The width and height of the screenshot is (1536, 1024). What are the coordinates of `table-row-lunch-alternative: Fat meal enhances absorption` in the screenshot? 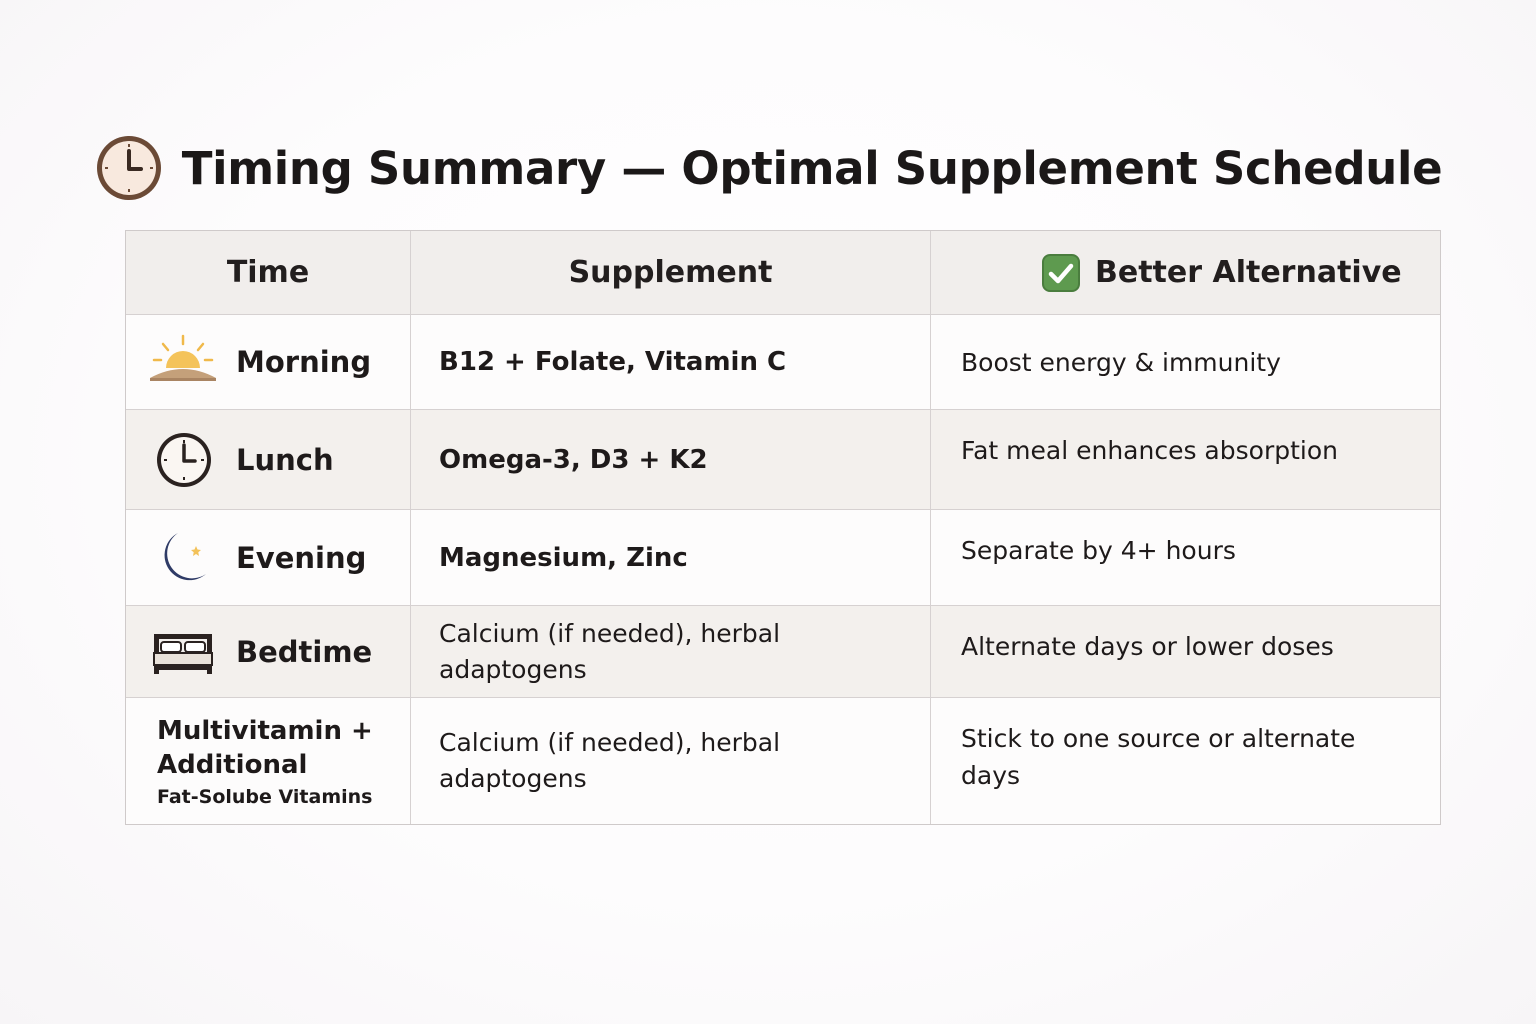 It's located at (1185, 460).